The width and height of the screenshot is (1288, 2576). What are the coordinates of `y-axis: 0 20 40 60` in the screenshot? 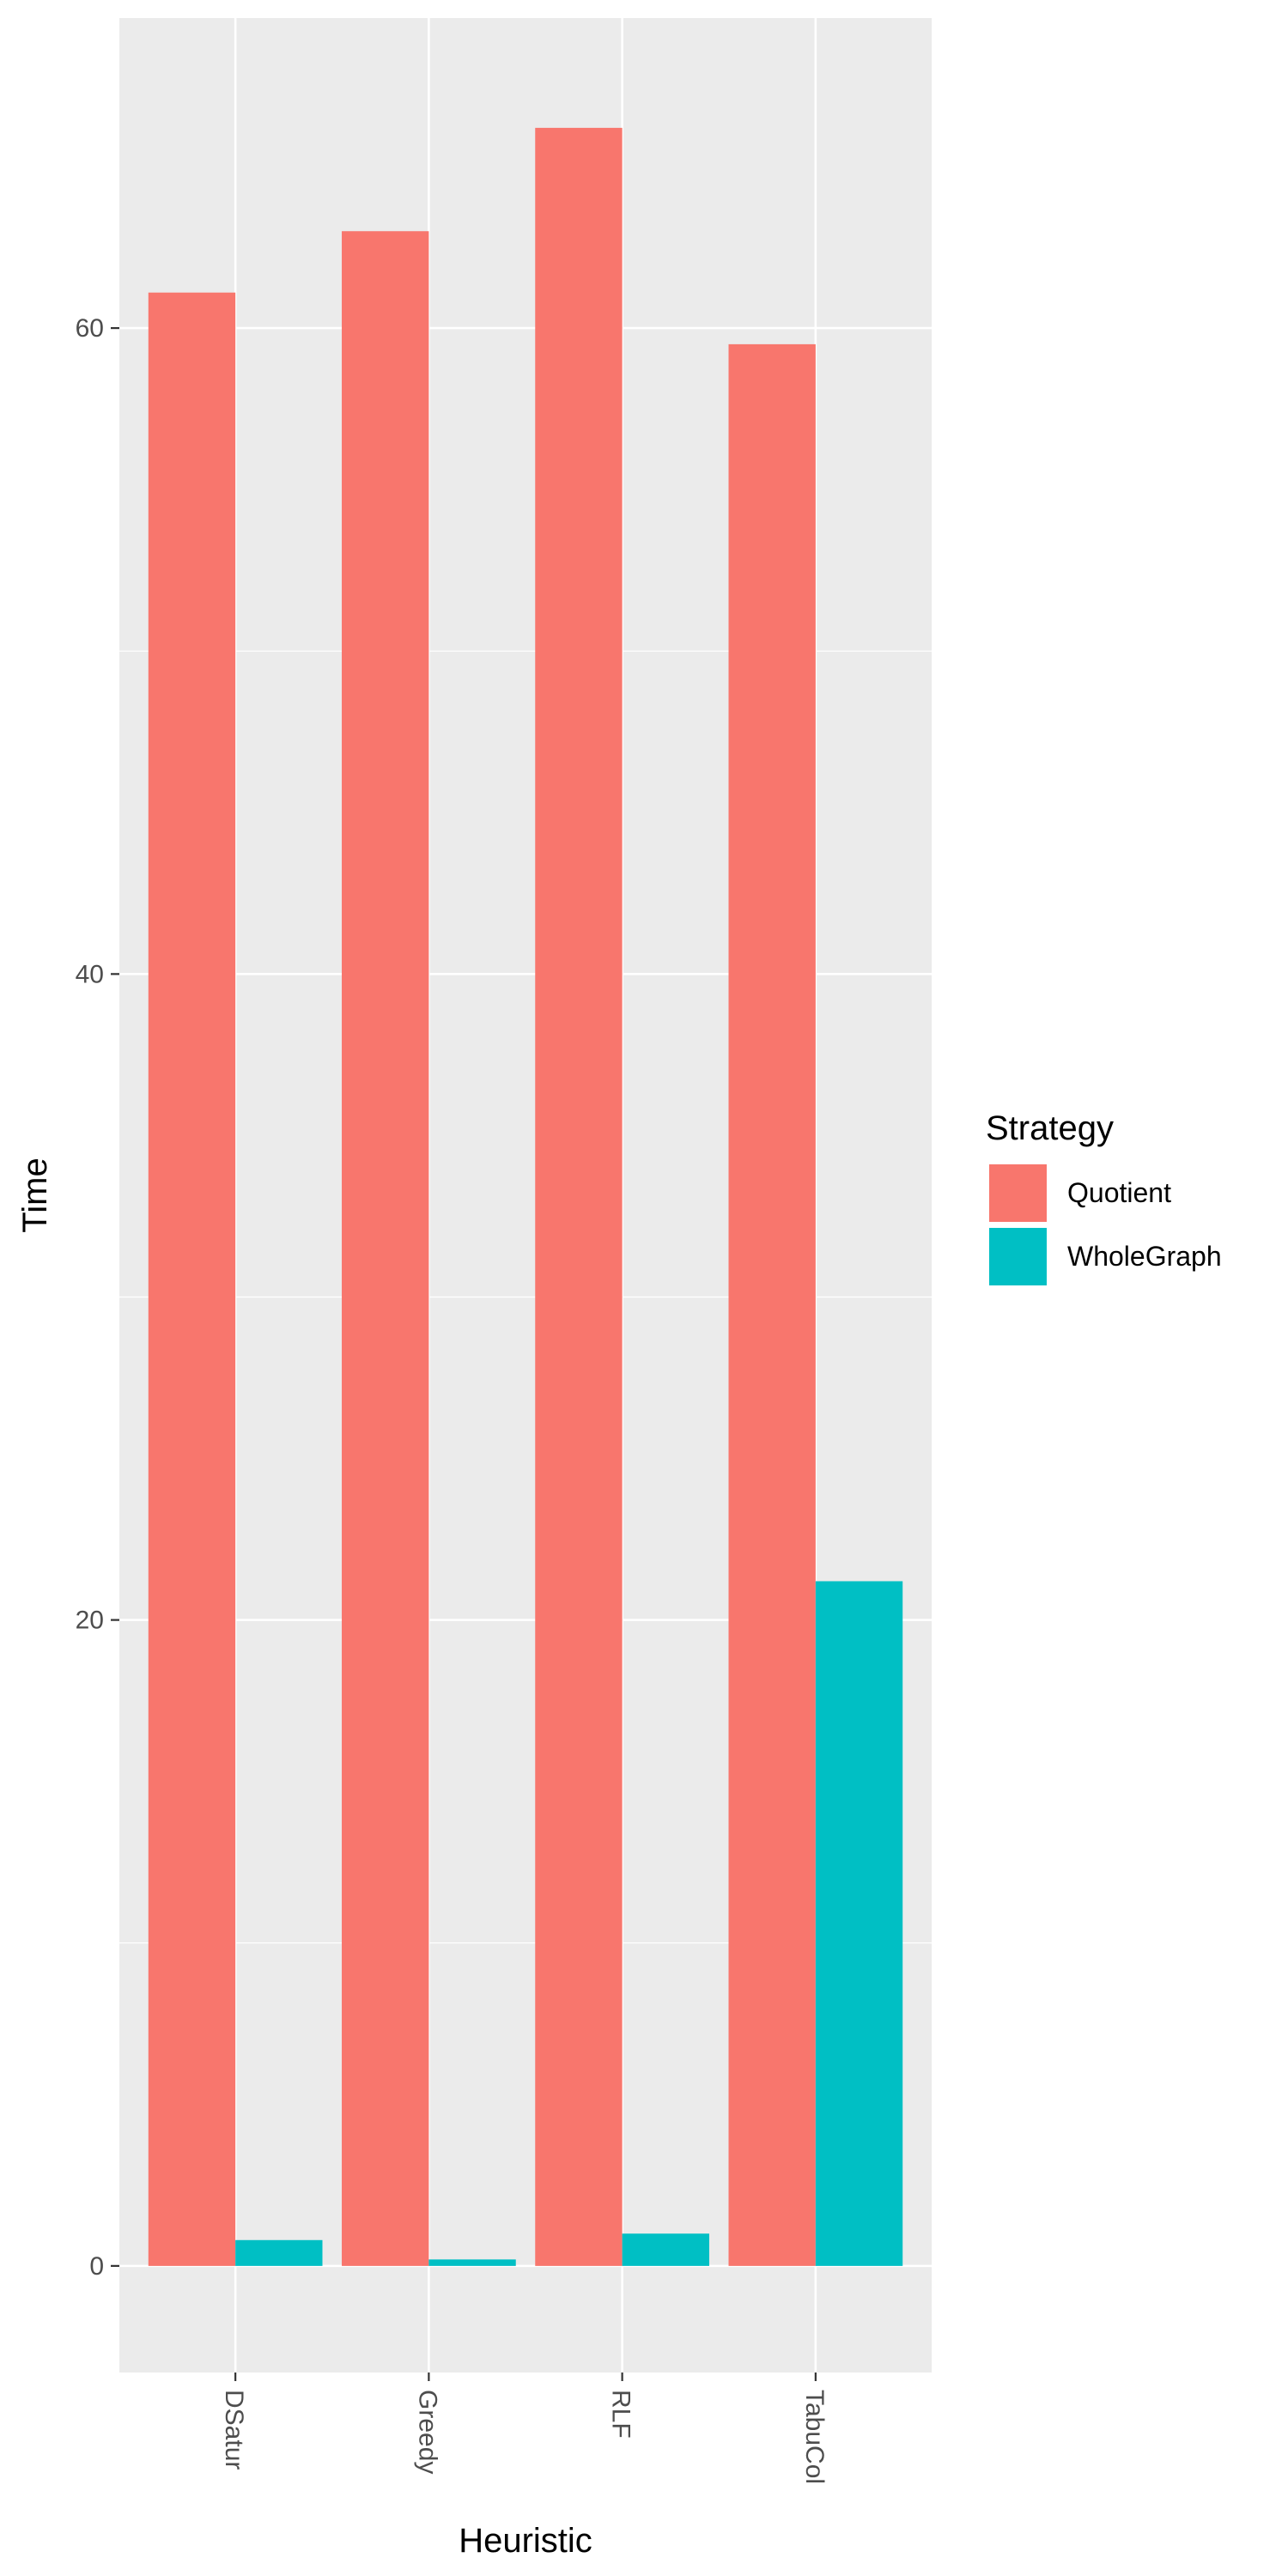 It's located at (98, 1297).